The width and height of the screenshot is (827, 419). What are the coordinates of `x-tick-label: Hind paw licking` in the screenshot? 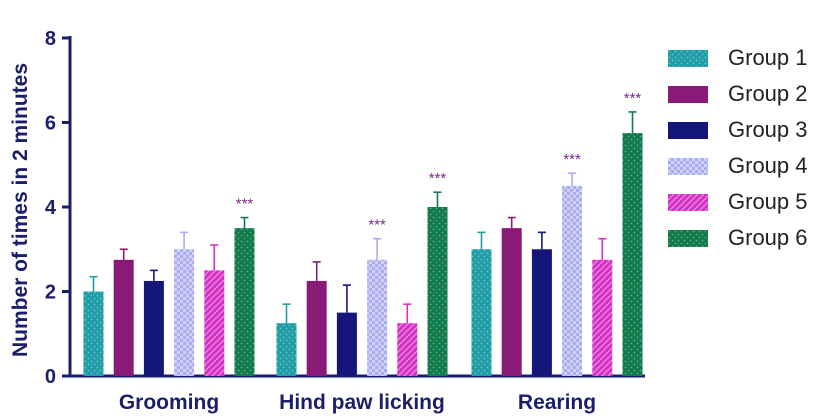 It's located at (362, 402).